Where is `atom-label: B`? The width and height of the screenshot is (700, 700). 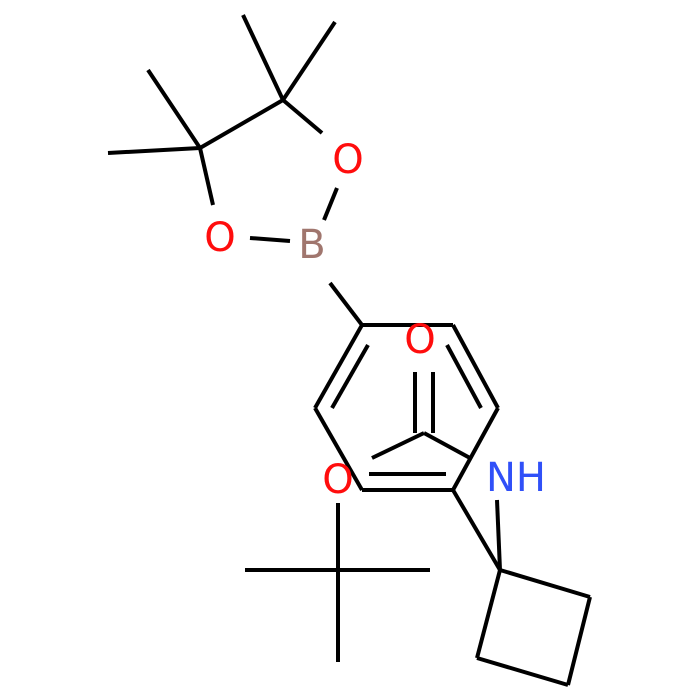
atom-label: B is located at coordinates (311, 245).